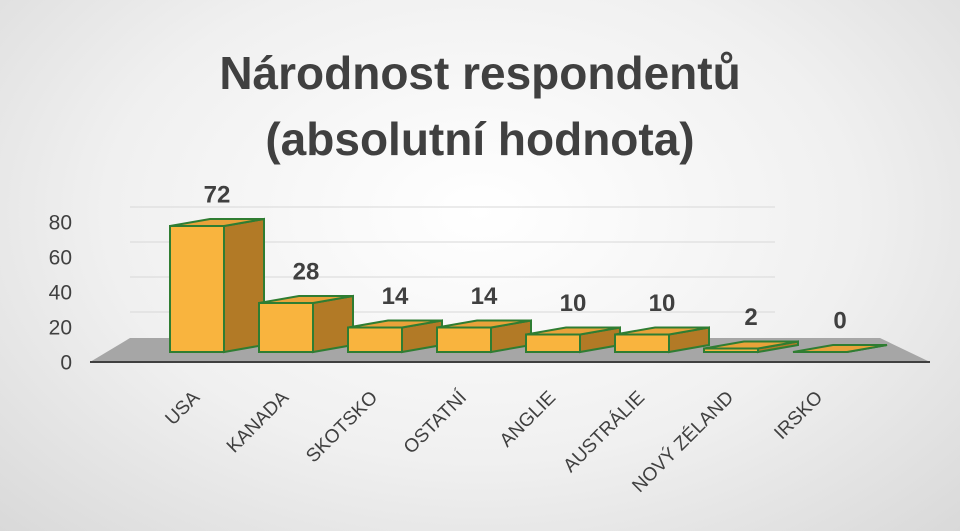 The image size is (960, 531). What do you see at coordinates (798, 415) in the screenshot?
I see `x-tick-label: IRSKO` at bounding box center [798, 415].